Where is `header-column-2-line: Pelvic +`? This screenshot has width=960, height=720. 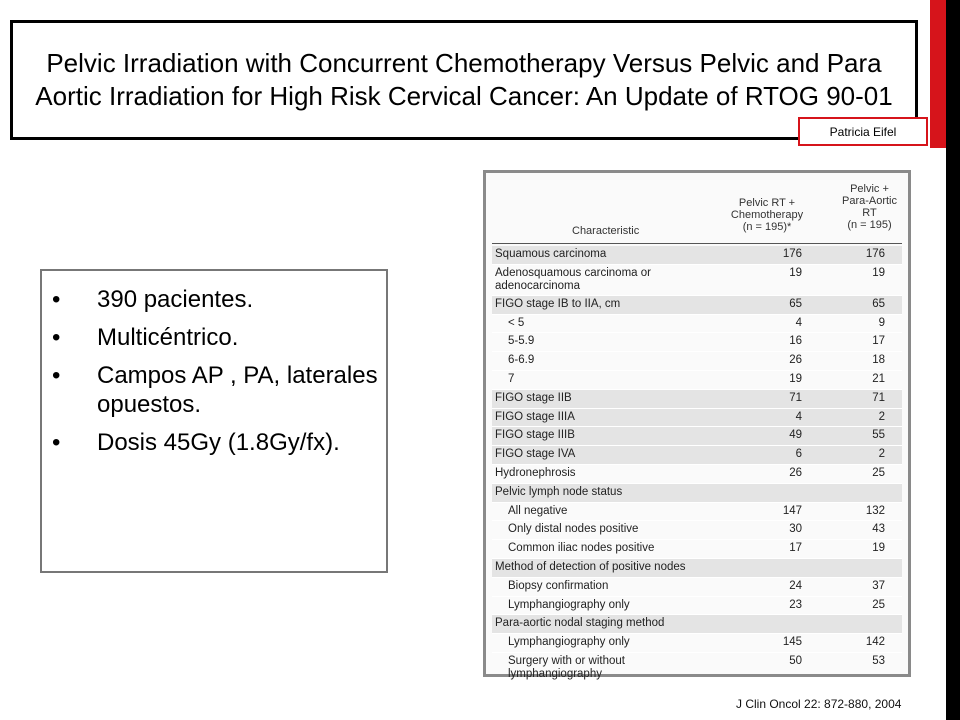 header-column-2-line: Pelvic + is located at coordinates (869, 189).